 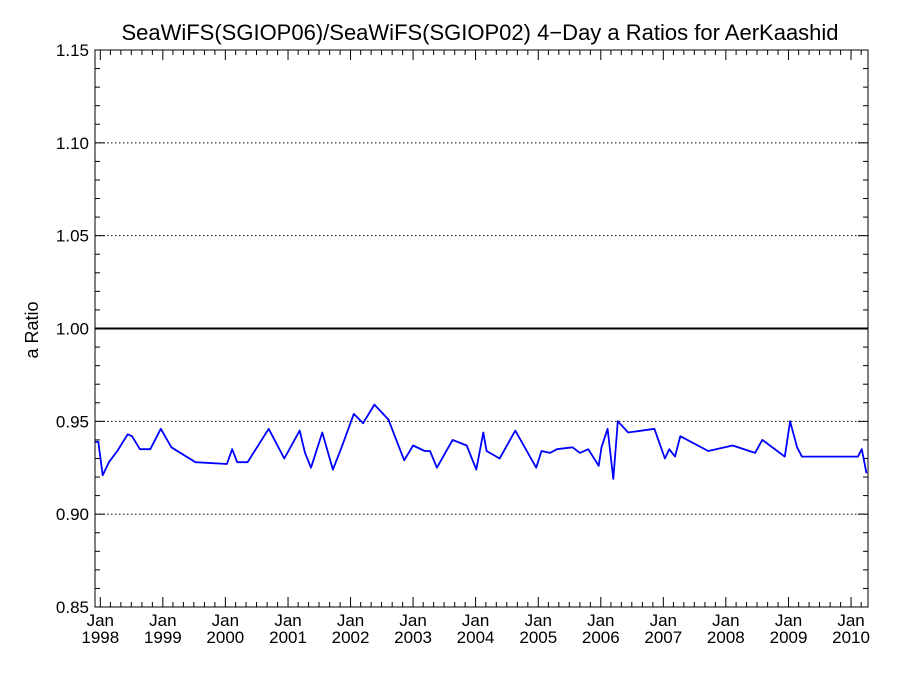 I want to click on x-tick-label-year: 2007, so click(x=663, y=637).